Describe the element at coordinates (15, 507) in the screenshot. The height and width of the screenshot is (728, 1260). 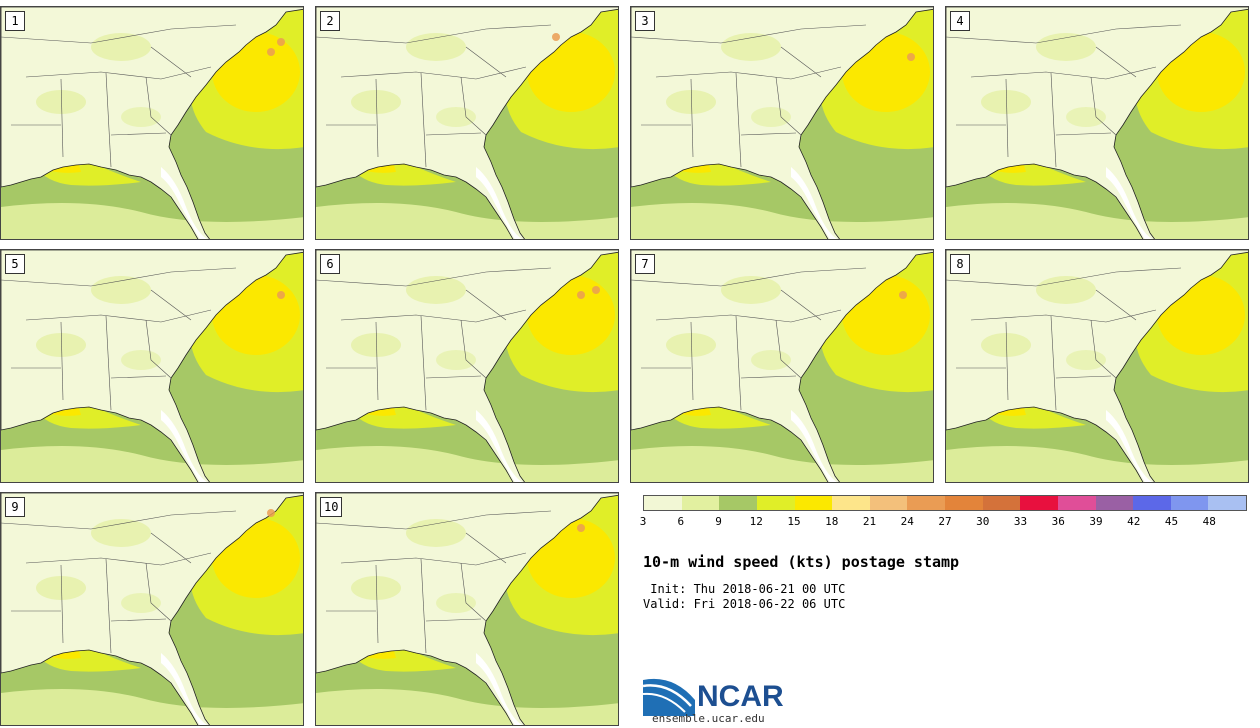
I see `member-number: 9` at that location.